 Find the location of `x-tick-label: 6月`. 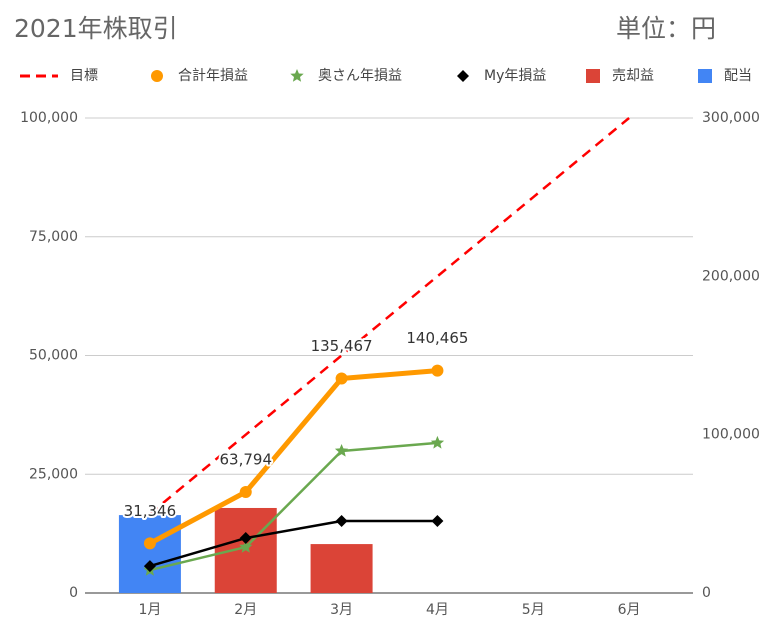

x-tick-label: 6月 is located at coordinates (629, 610).